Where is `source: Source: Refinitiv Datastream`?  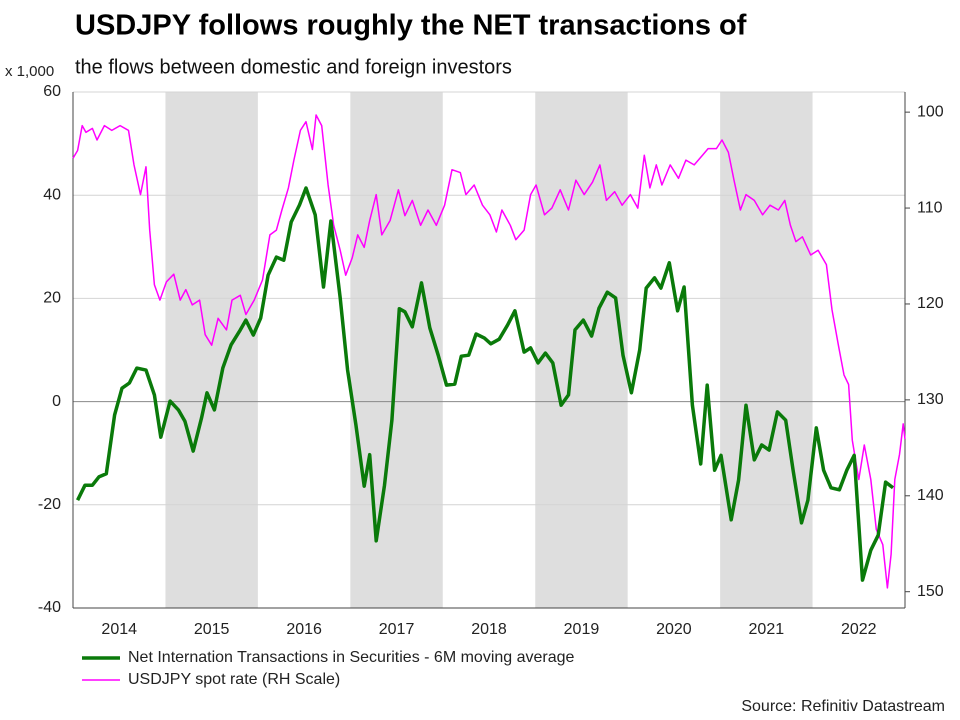
source: Source: Refinitiv Datastream is located at coordinates (843, 706).